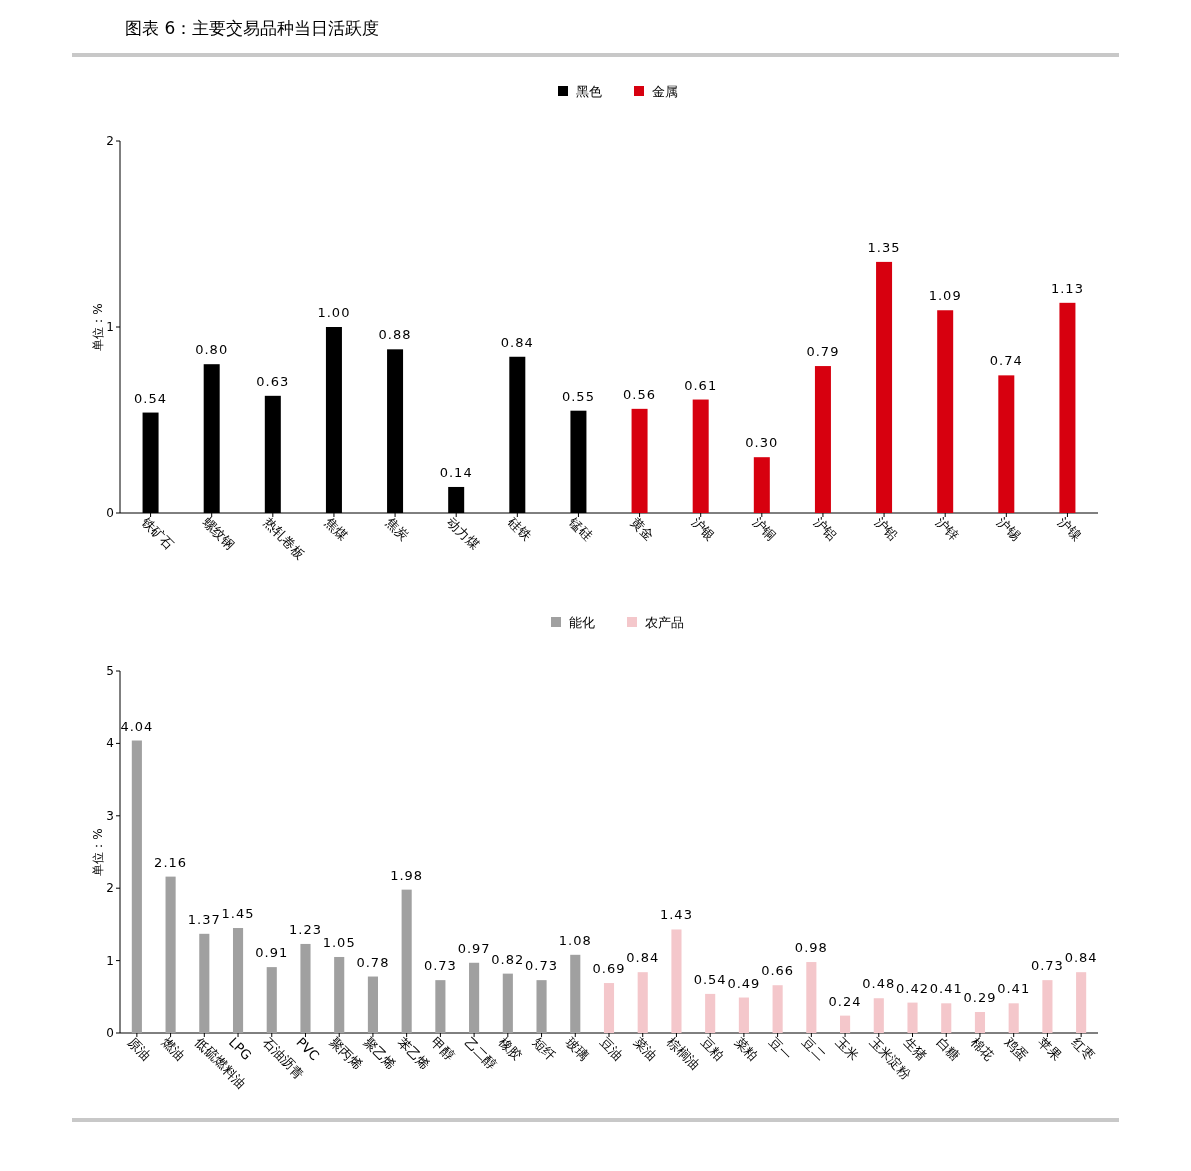 Image resolution: width=1191 pixels, height=1171 pixels. What do you see at coordinates (110, 671) in the screenshot?
I see `y-tick-label: 5` at bounding box center [110, 671].